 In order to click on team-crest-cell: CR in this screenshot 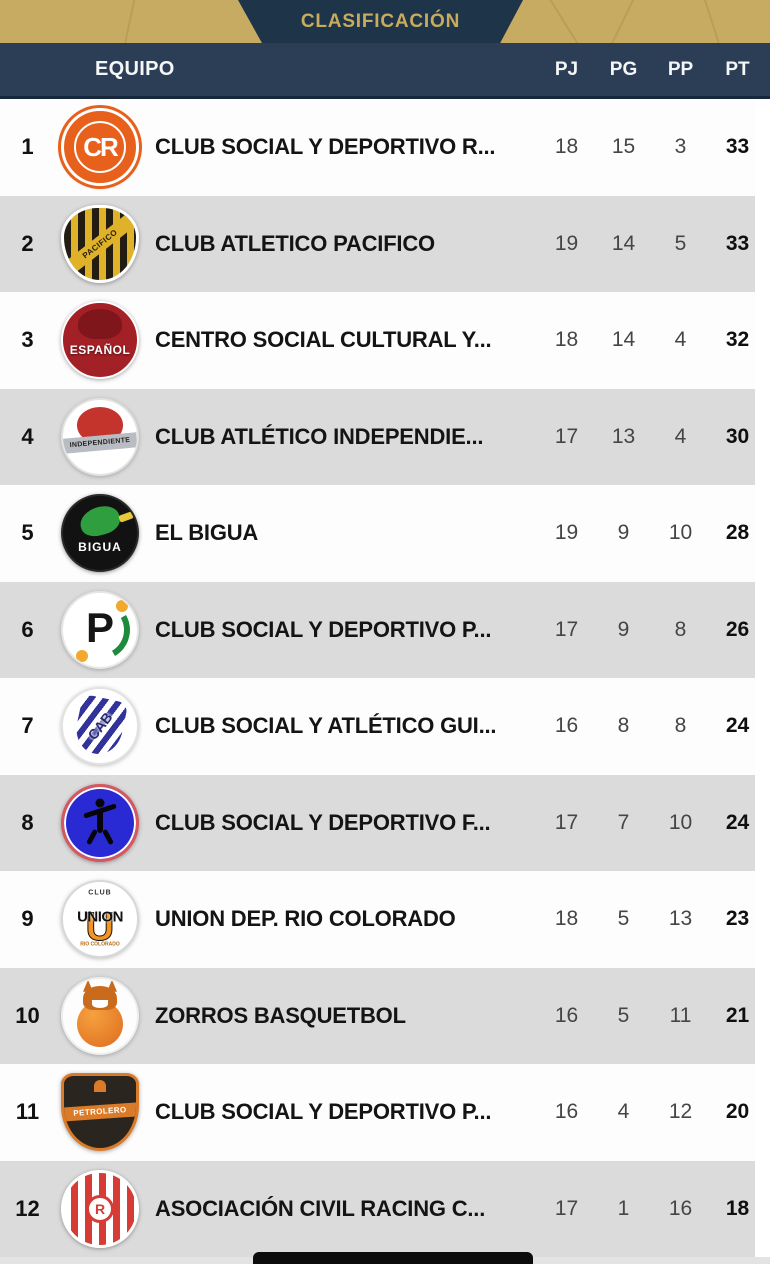, I will do `click(100, 147)`.